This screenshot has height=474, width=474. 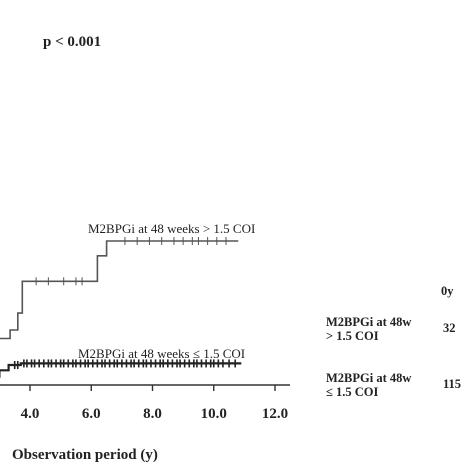 What do you see at coordinates (369, 329) in the screenshot?
I see `risk-row-label-high: M2BPGi at 48w > 1.5 COI` at bounding box center [369, 329].